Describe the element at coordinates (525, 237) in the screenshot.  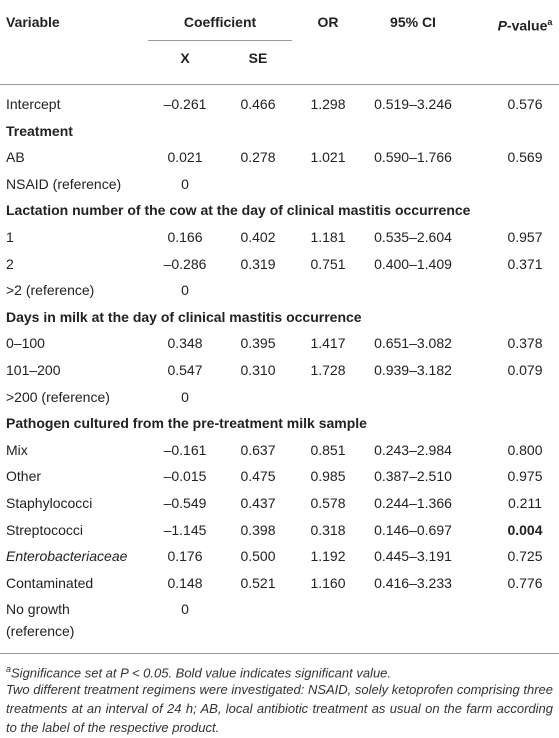
I see `cell-p: 0.957` at that location.